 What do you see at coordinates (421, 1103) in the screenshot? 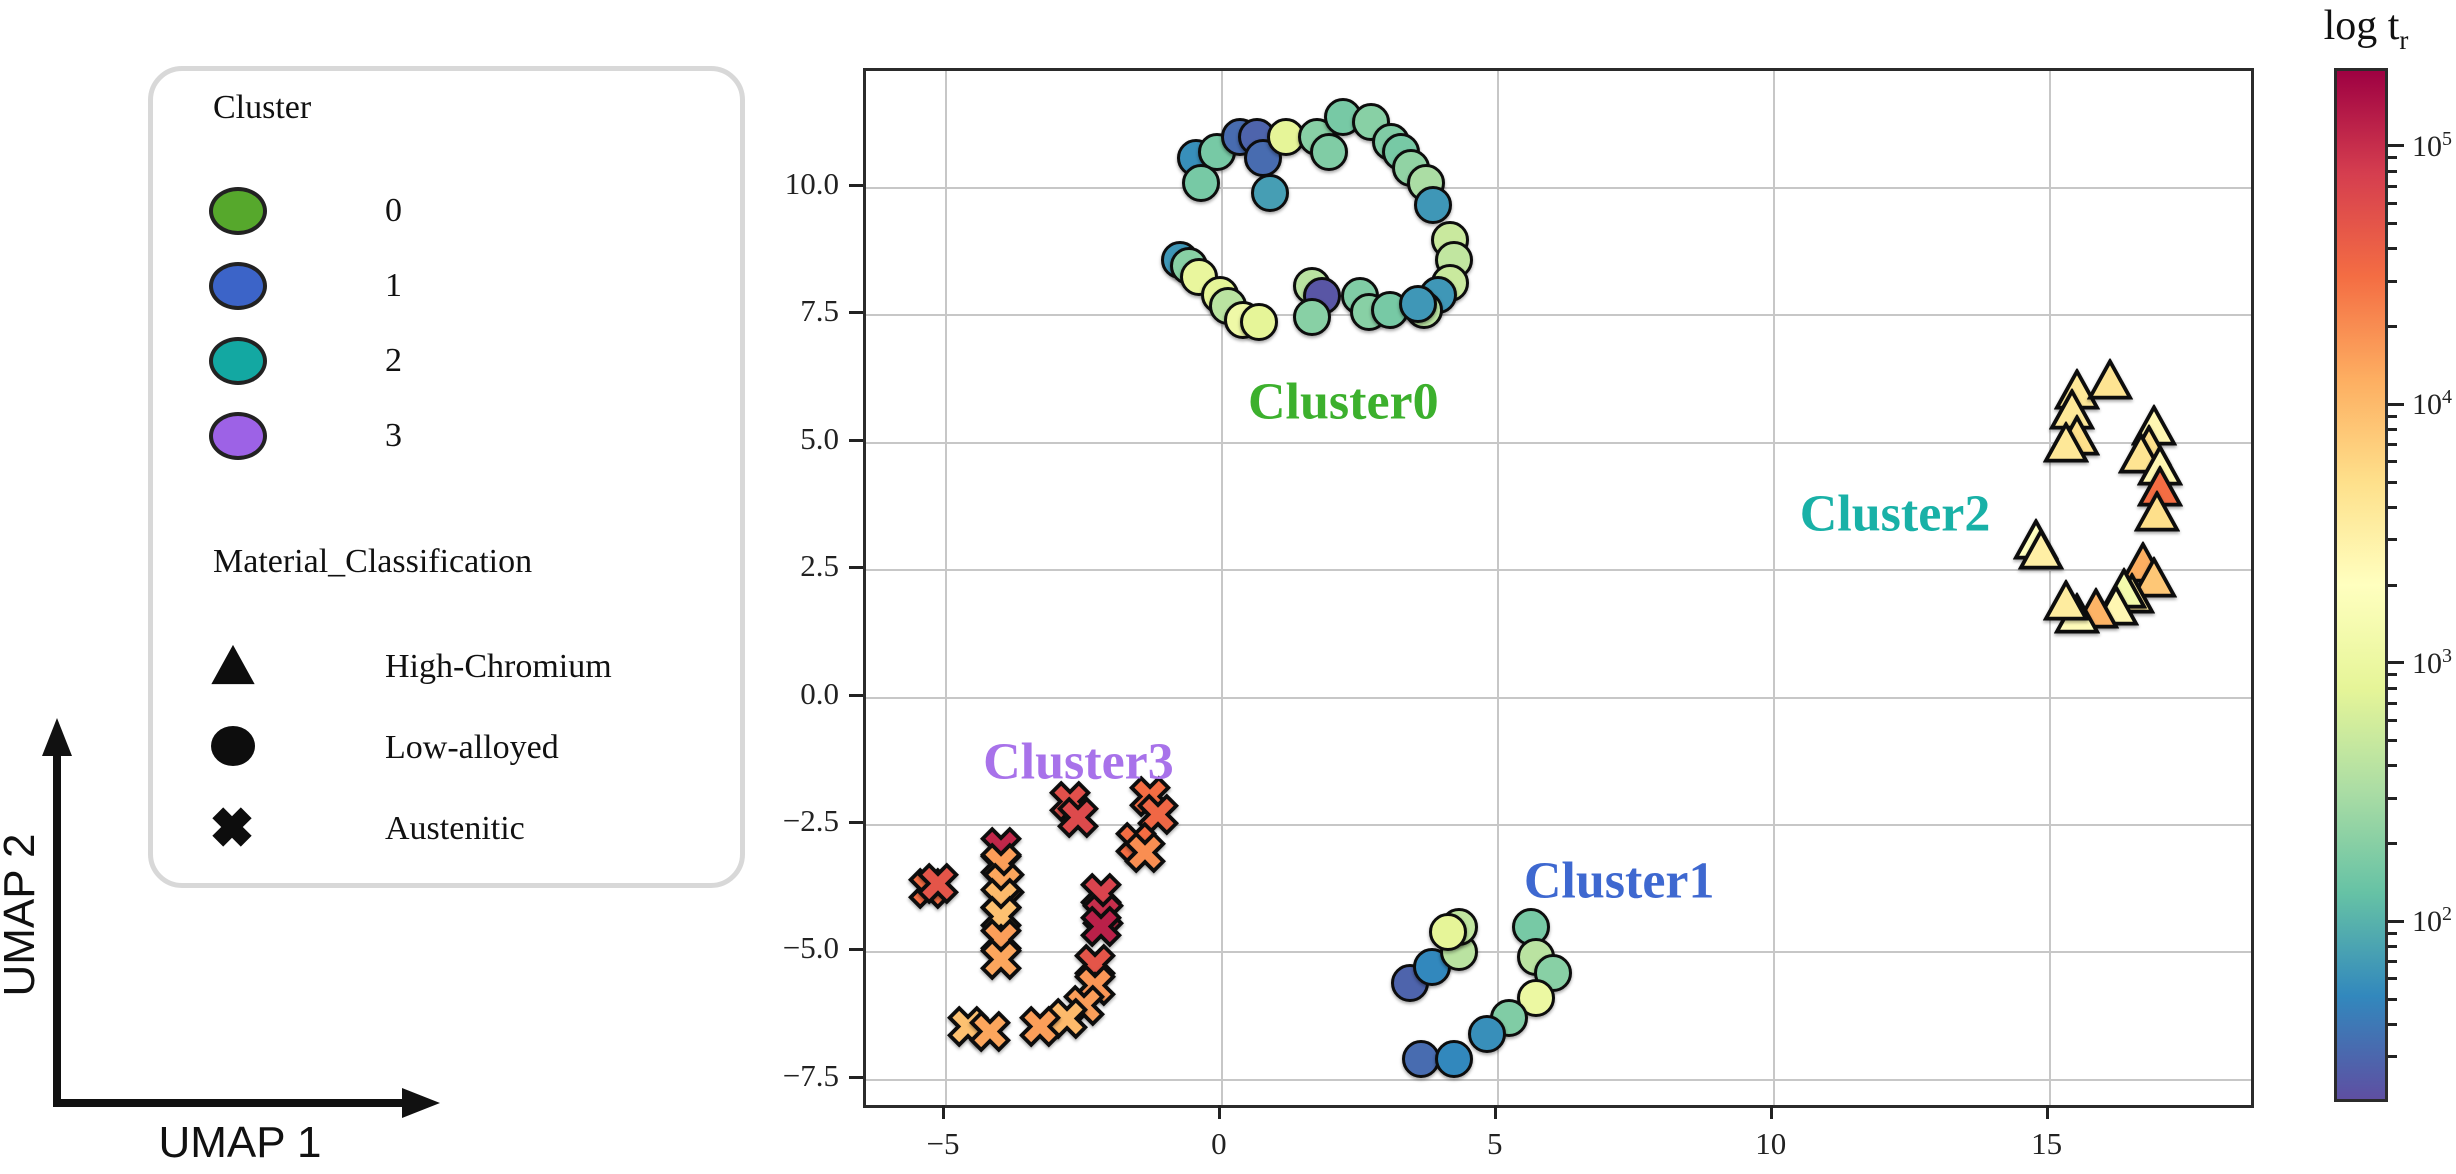
I see `umap1-arrowhead-icon` at bounding box center [421, 1103].